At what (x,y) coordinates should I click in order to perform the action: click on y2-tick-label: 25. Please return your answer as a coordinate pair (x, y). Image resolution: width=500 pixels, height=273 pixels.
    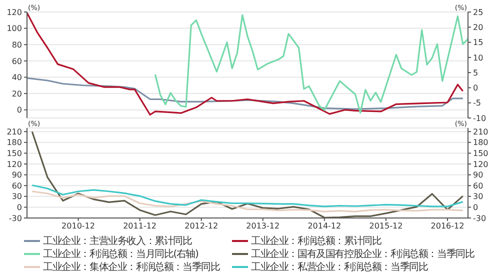
    Looking at the image, I should click on (478, 12).